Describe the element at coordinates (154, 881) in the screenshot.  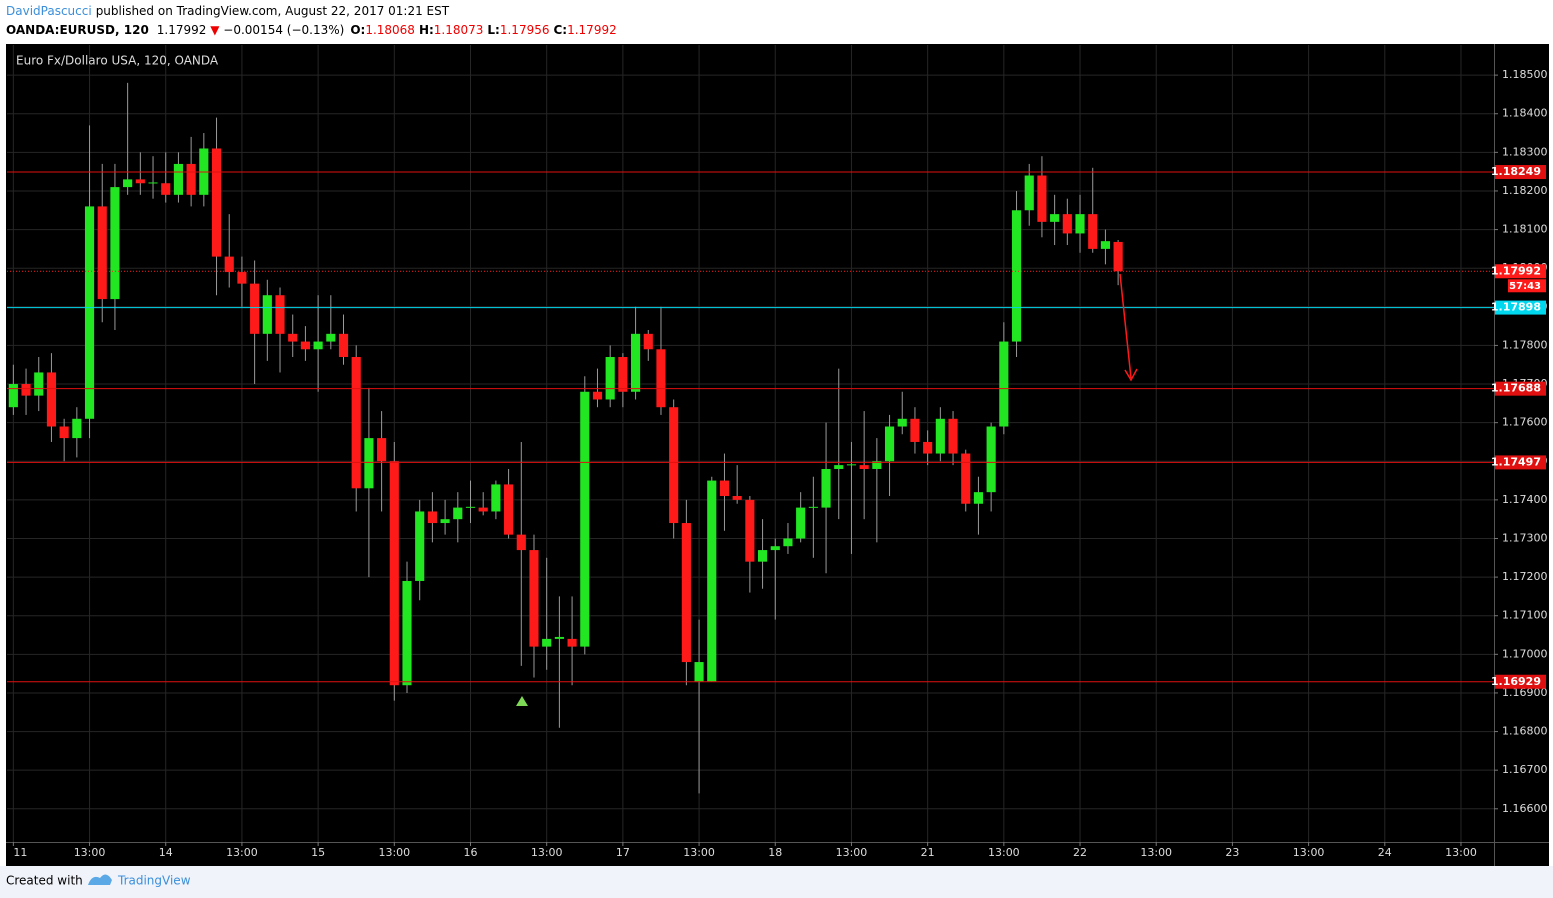
I see `footer-brand: TradingView` at that location.